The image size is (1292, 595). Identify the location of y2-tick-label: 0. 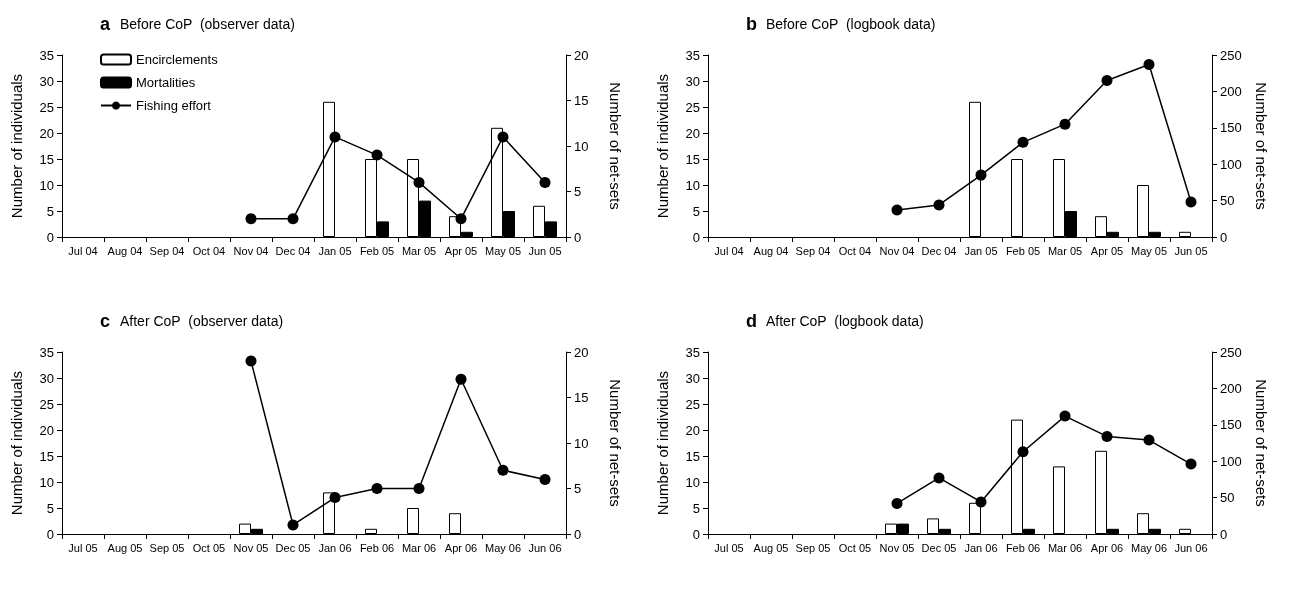
(578, 534).